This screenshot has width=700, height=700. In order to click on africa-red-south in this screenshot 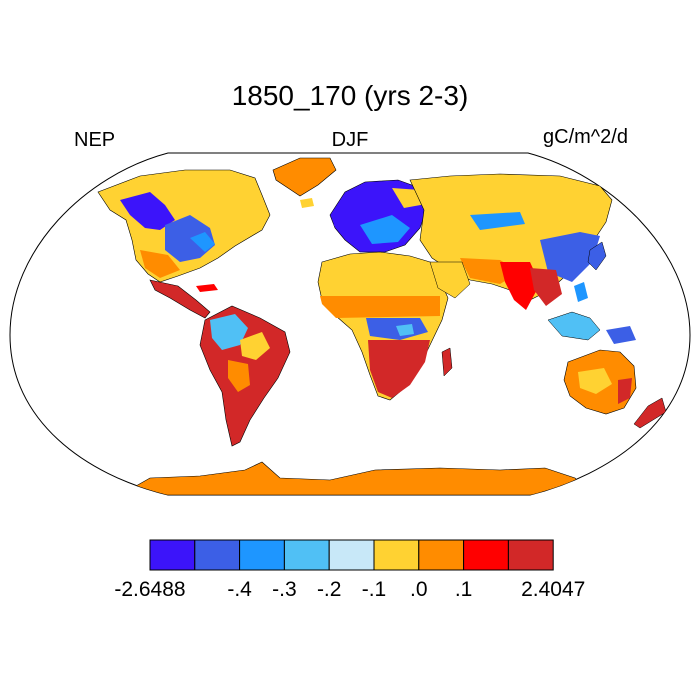, I will do `click(399, 369)`.